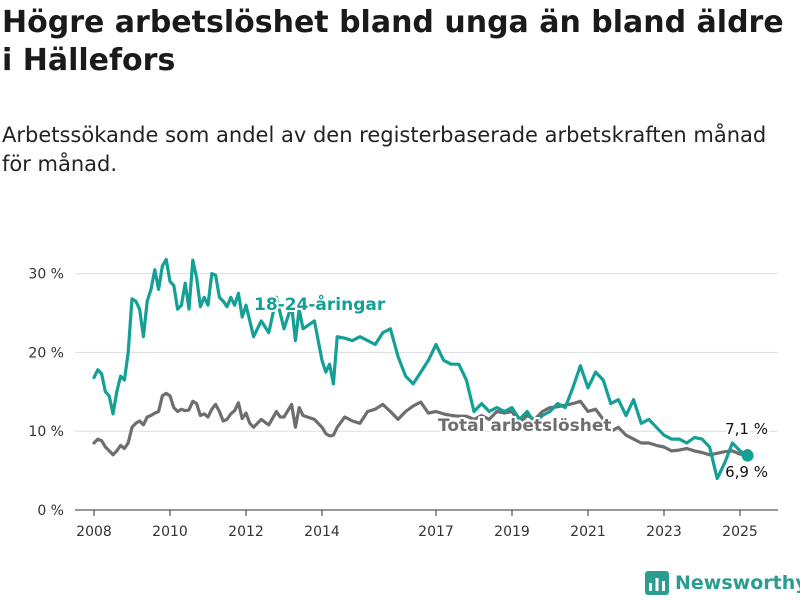  What do you see at coordinates (94, 532) in the screenshot?
I see `x-tick-label: 2008` at bounding box center [94, 532].